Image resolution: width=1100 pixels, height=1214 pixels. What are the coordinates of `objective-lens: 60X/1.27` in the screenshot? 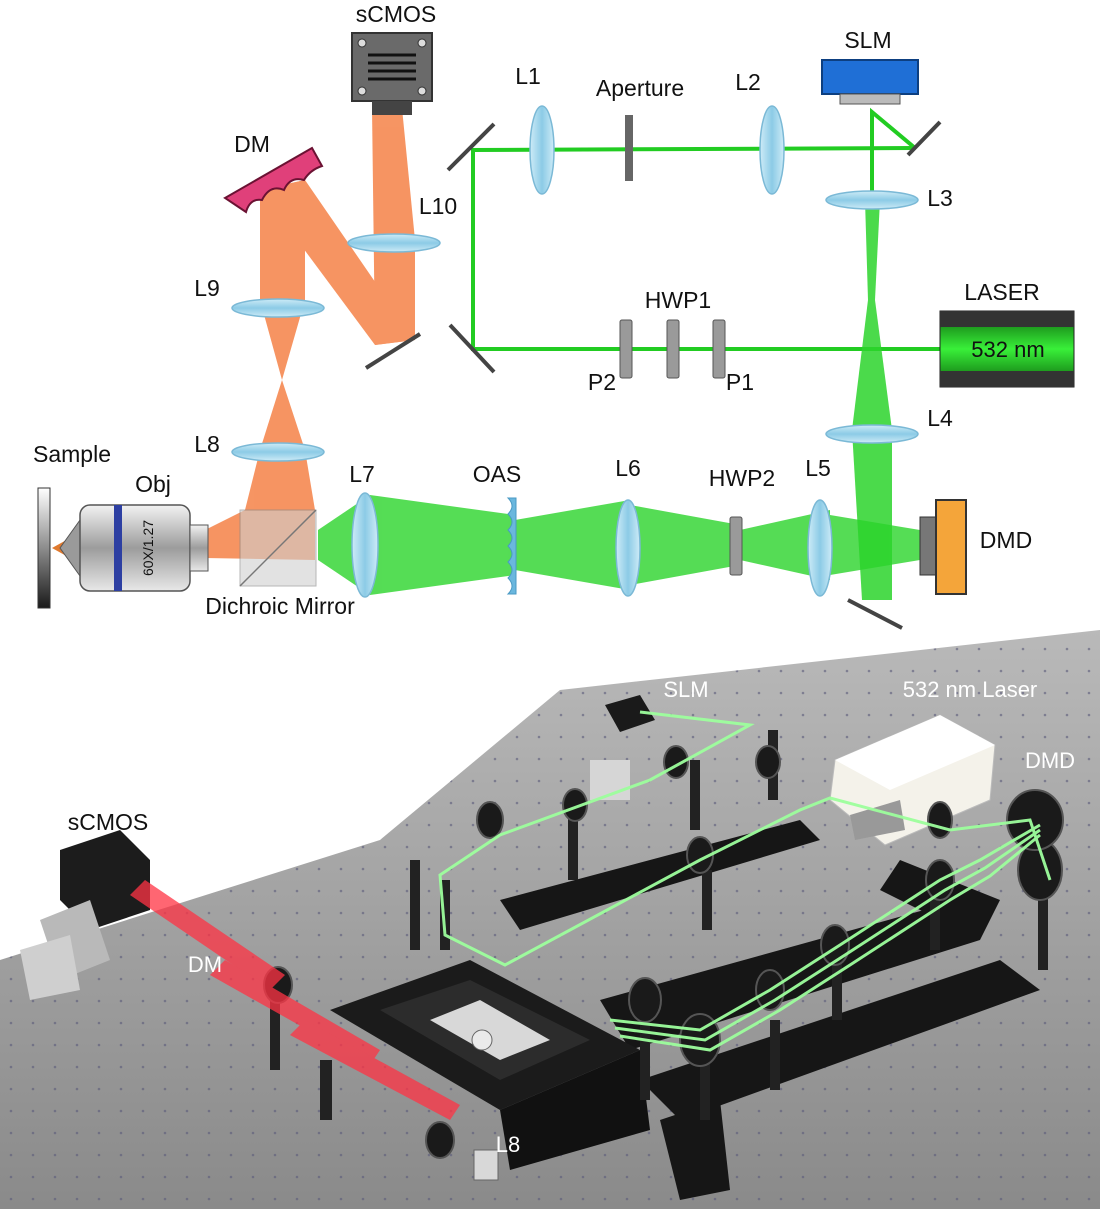 It's located at (123, 548).